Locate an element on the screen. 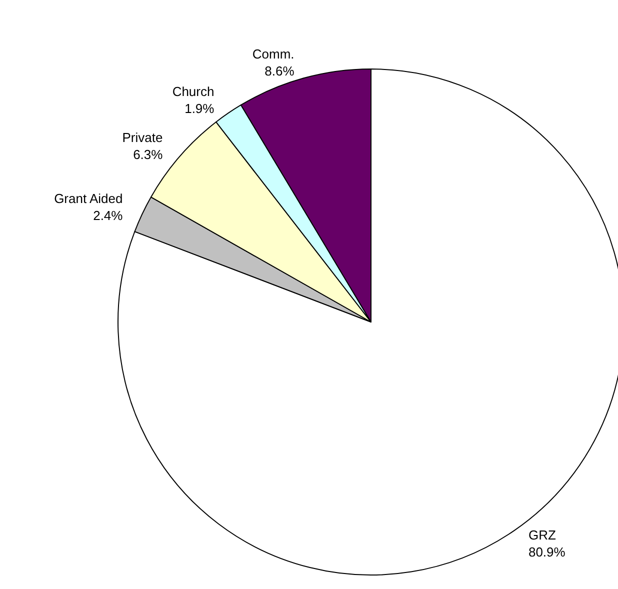  data-label: 2.4% is located at coordinates (108, 216).